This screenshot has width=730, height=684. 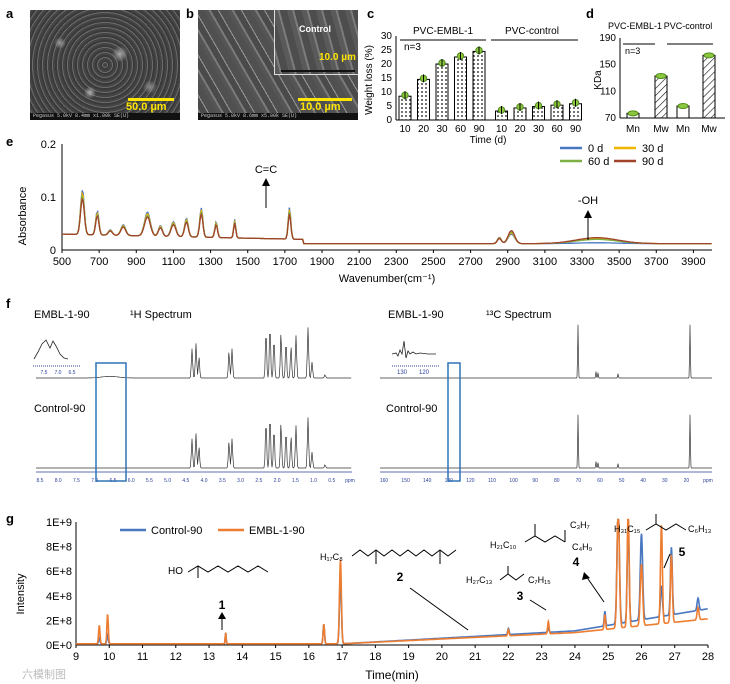 What do you see at coordinates (687, 481) in the screenshot?
I see `c-axis-tick: 20` at bounding box center [687, 481].